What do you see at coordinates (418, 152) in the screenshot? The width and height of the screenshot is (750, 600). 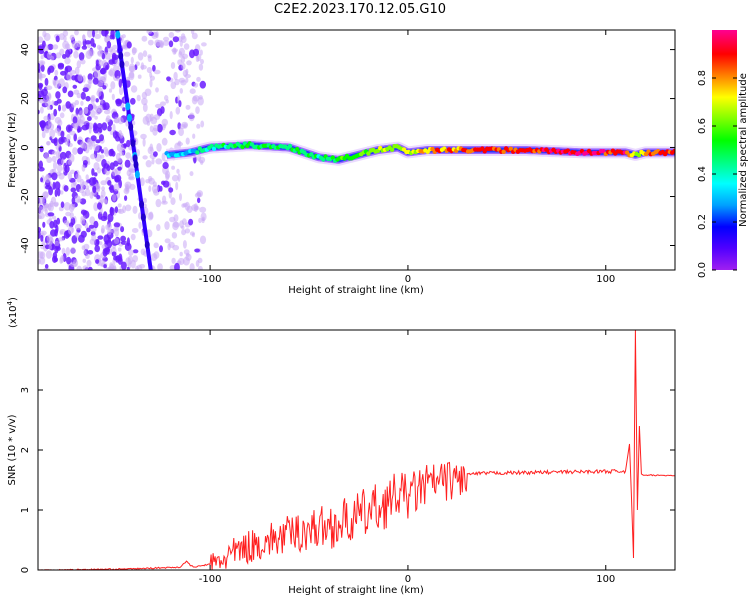 I see `frequency-ridge` at bounding box center [418, 152].